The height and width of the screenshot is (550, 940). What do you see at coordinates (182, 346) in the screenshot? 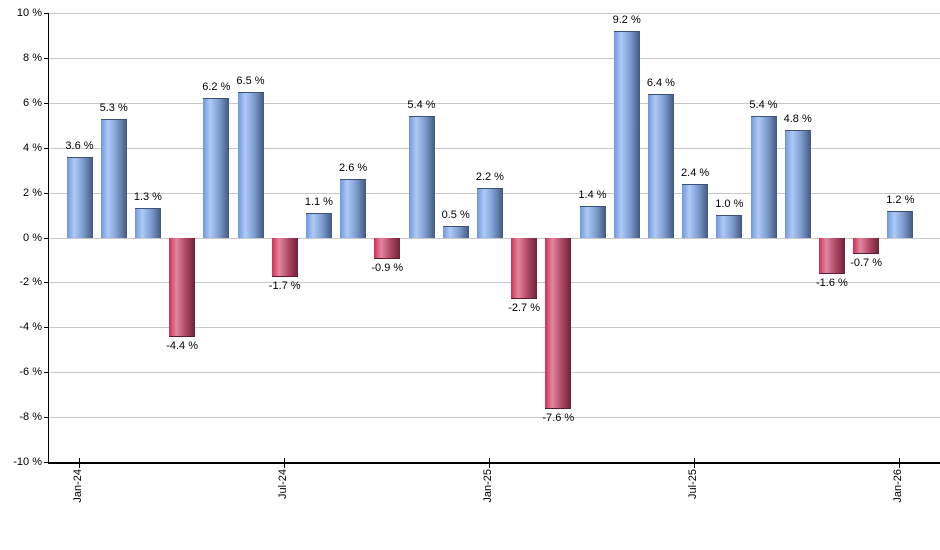
I see `bar-value-label: -4.4 %` at bounding box center [182, 346].